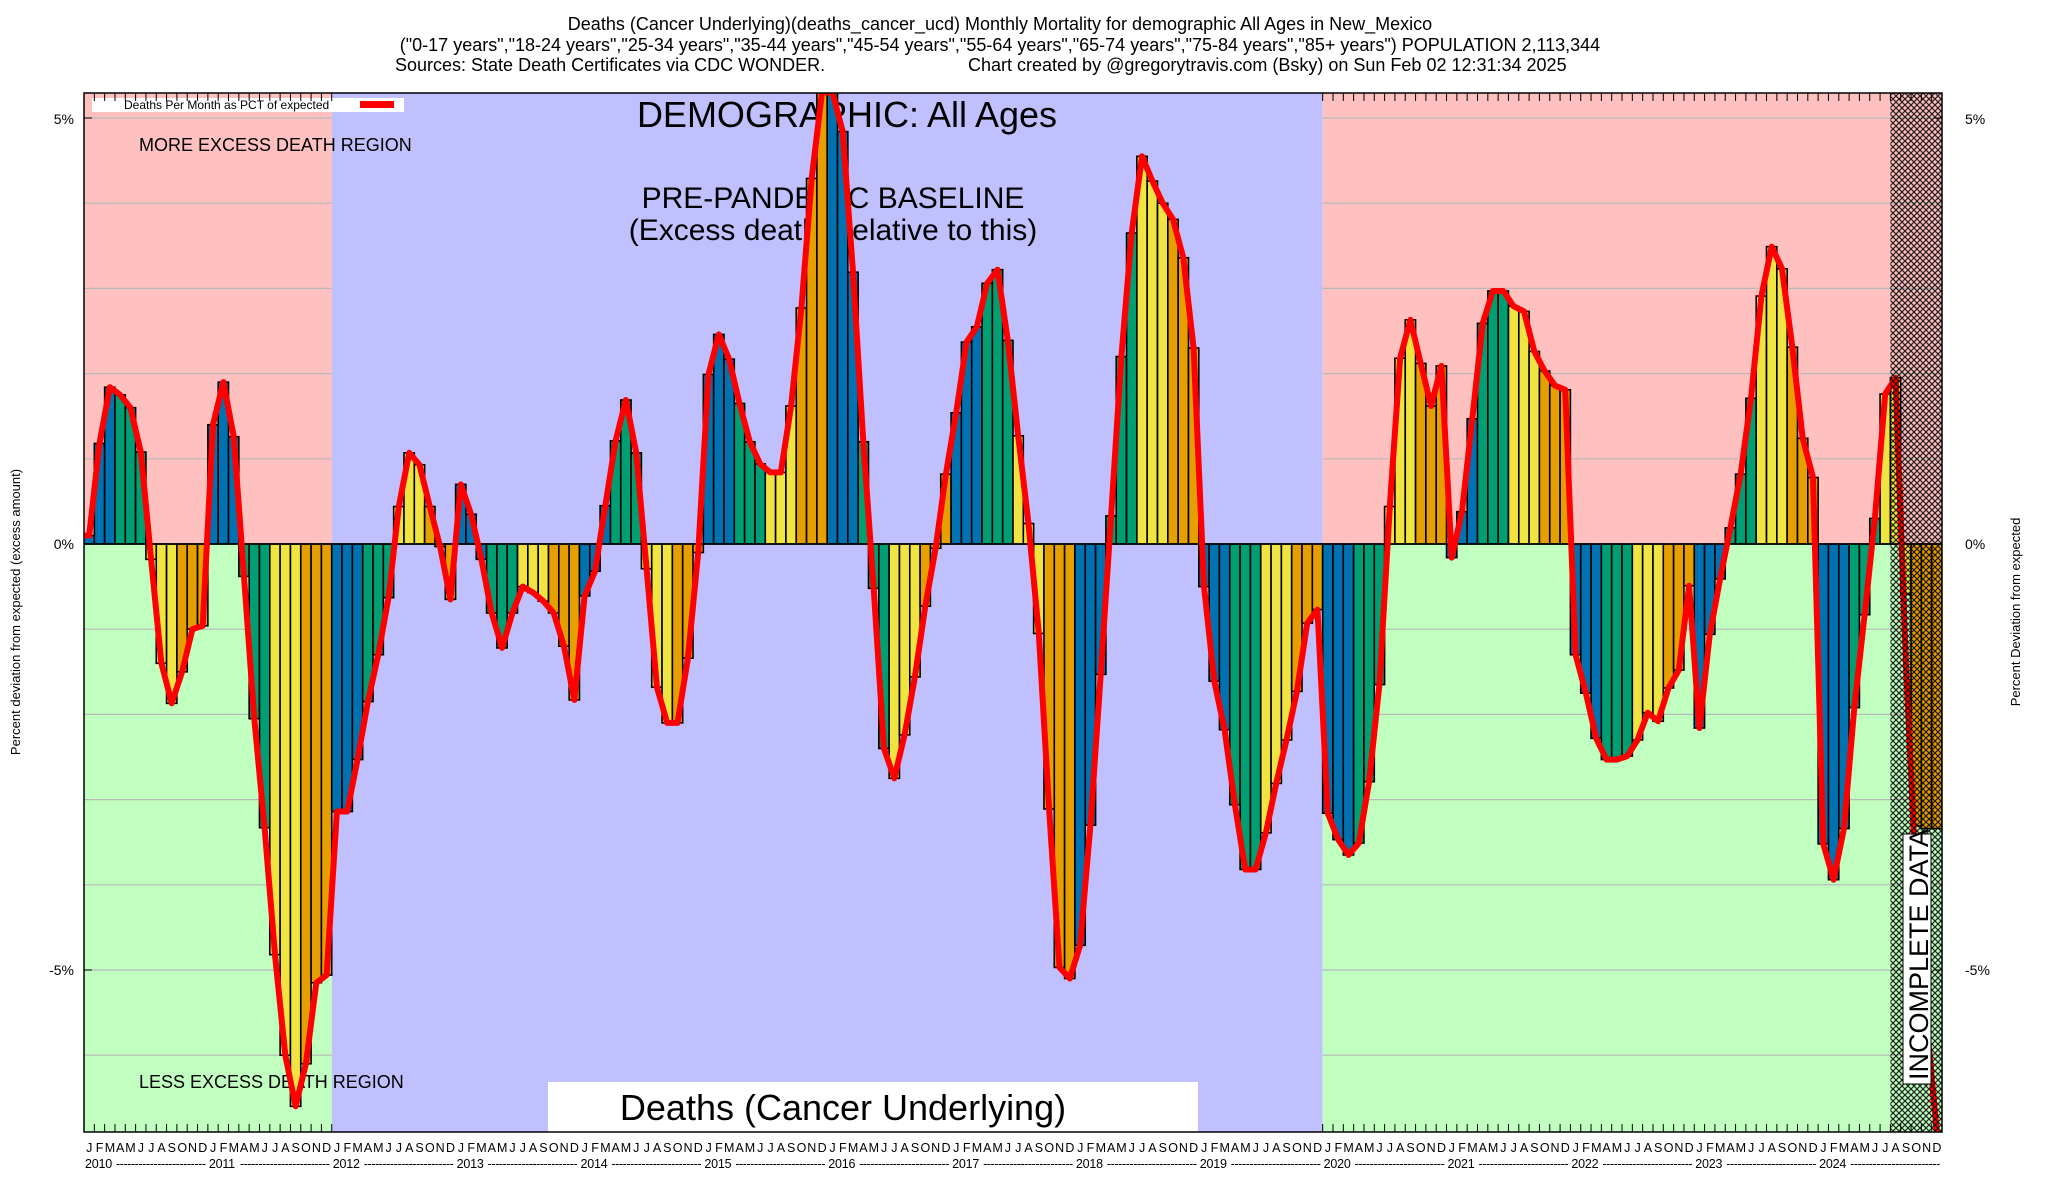 The image size is (2048, 1200). Describe the element at coordinates (346, 1164) in the screenshot. I see `x-year-label: 2012` at that location.